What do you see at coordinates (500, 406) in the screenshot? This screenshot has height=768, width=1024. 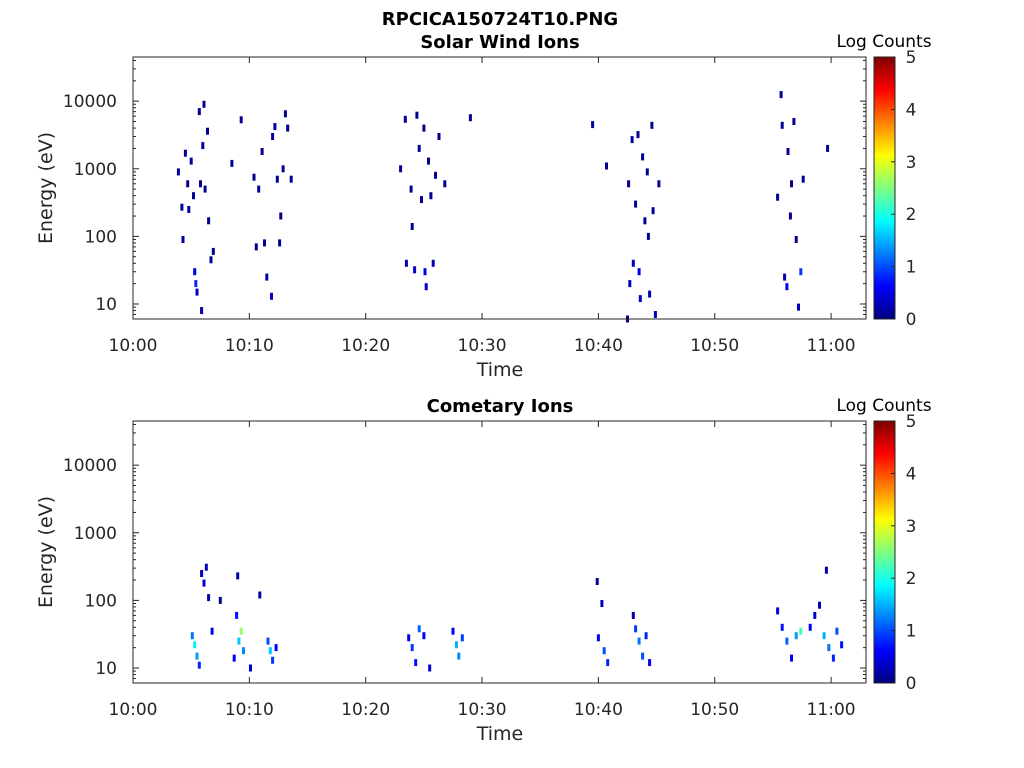 I see `panel-title: Cometary Ions` at bounding box center [500, 406].